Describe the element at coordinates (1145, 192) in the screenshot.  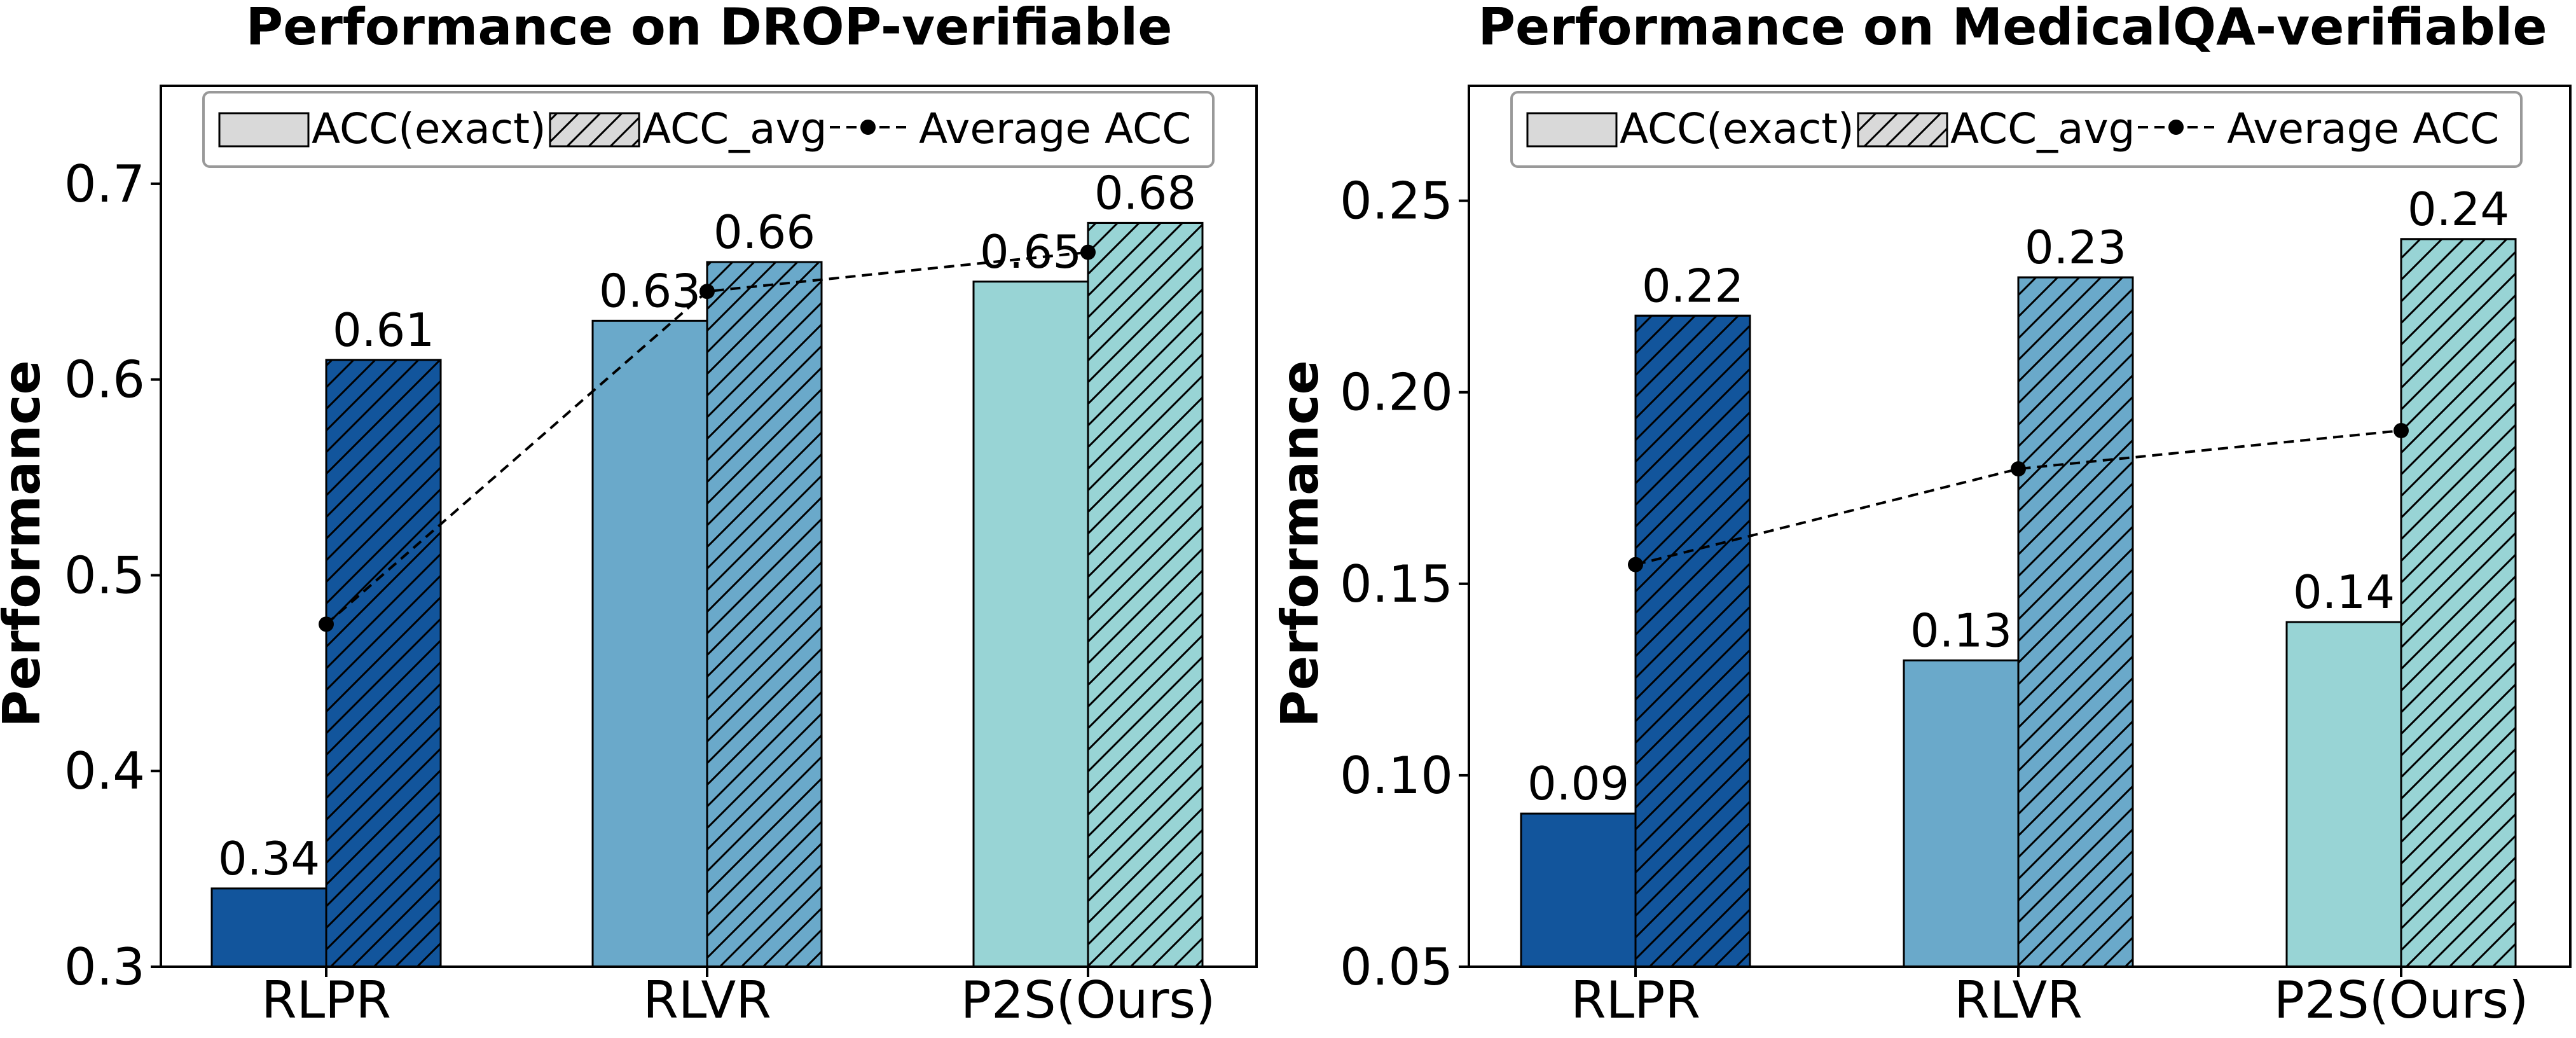
I see `data-label: 0.68` at that location.